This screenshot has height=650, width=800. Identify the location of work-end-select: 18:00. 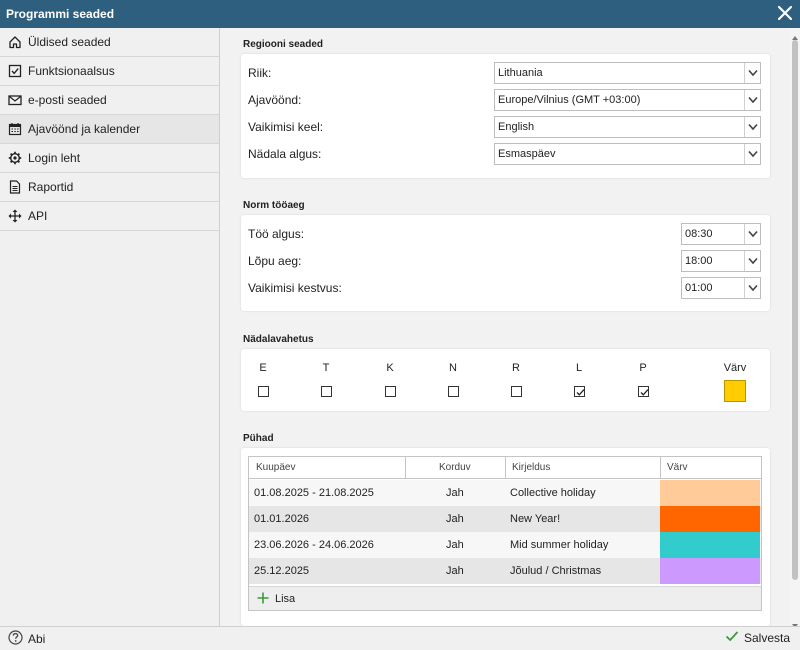
(721, 261).